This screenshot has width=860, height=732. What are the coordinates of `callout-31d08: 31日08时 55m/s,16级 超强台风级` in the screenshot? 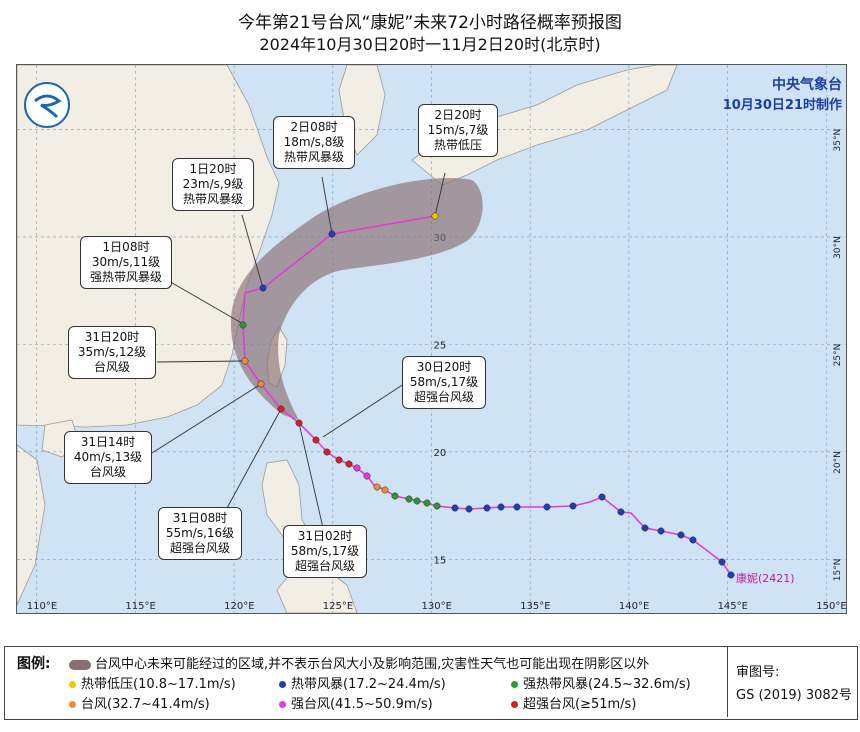 It's located at (200, 533).